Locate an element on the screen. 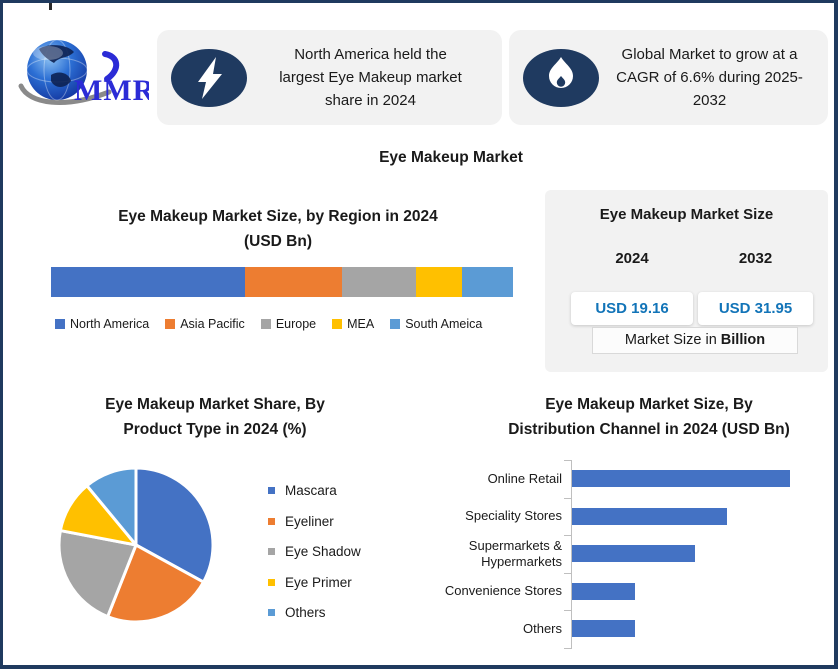 This screenshot has width=838, height=669. mmr-logo: MMR is located at coordinates (85, 74).